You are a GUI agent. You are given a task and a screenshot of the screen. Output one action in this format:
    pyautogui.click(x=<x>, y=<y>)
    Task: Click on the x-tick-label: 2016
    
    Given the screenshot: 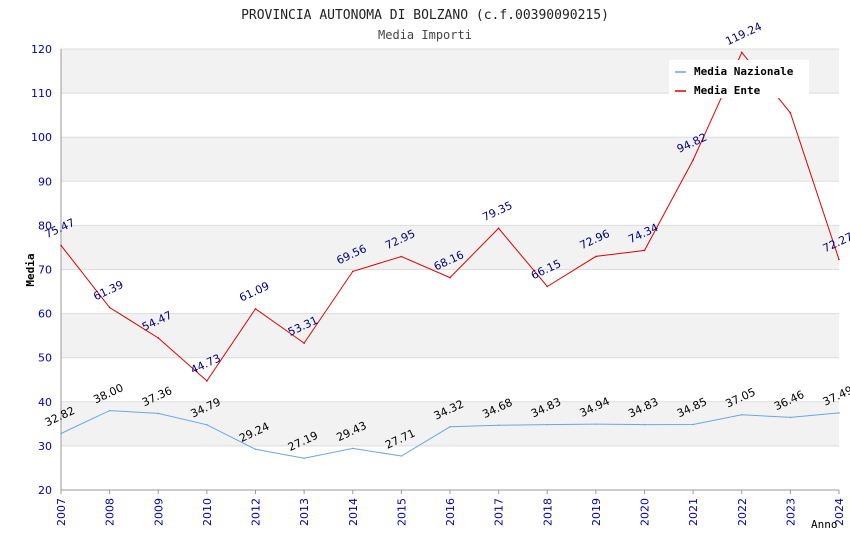 What is the action you would take?
    pyautogui.click(x=450, y=512)
    